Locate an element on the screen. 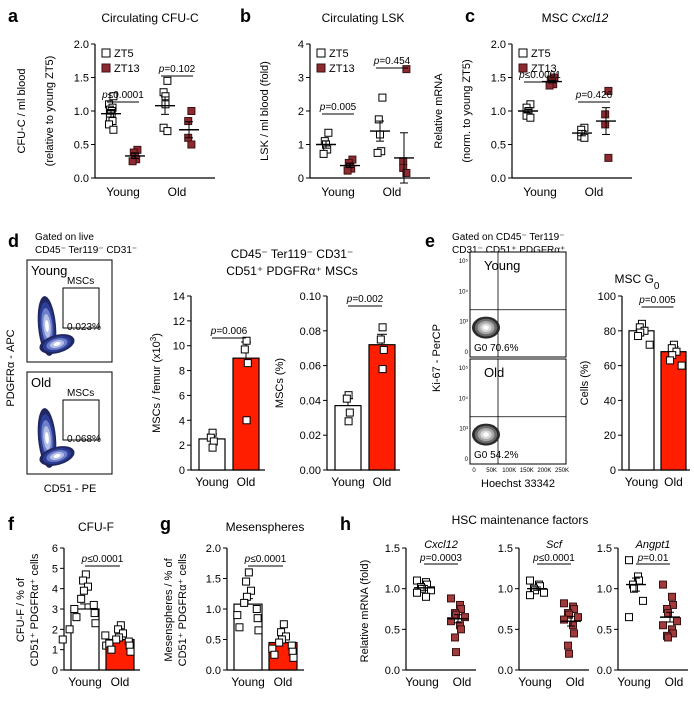 The image size is (694, 708). panel-d2-y-tick-label: 6 is located at coordinates (182, 396).